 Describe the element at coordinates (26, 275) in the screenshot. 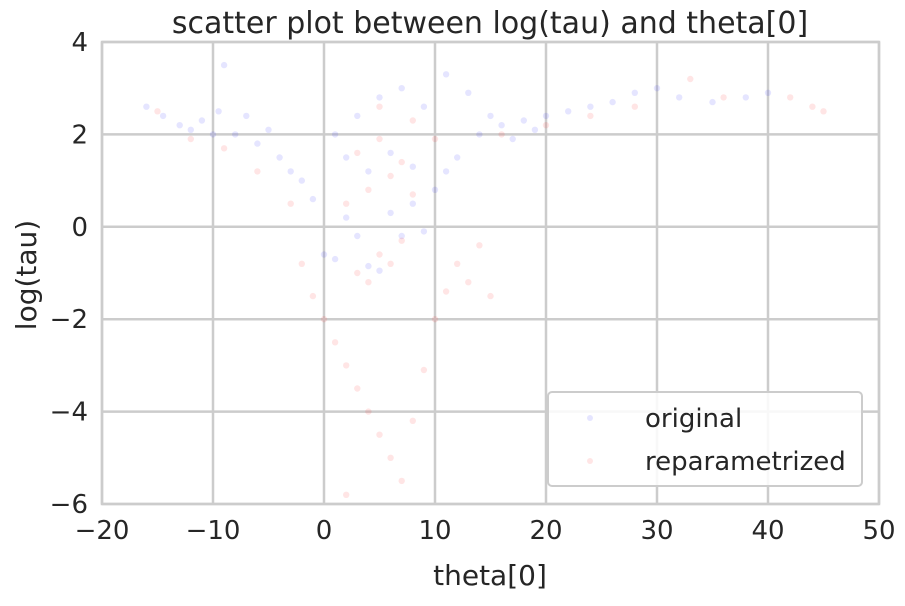

I see `y-axis-label: log(tau)` at that location.